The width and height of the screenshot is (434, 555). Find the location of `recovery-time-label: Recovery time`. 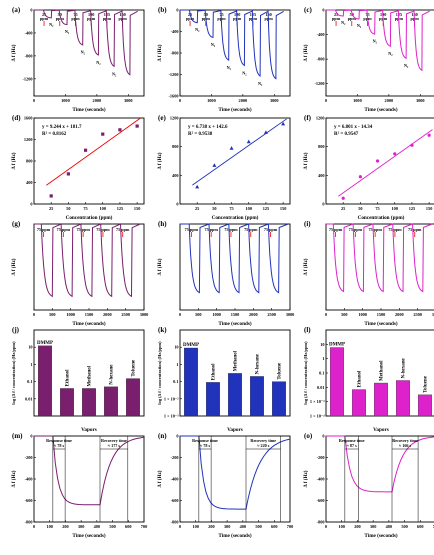

recovery-time-label: Recovery time is located at coordinates (263, 440).